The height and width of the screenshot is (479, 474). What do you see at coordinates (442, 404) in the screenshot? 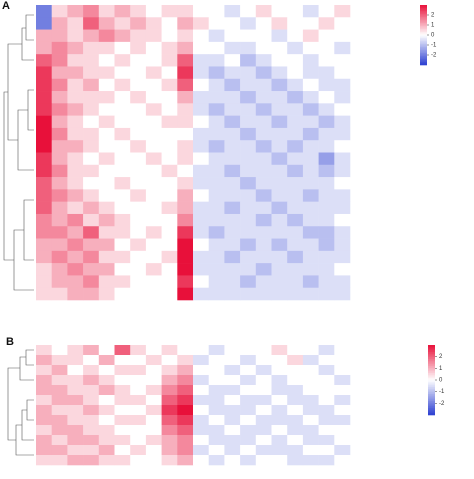
I see `colorbar-tick-label: -2` at bounding box center [442, 404].